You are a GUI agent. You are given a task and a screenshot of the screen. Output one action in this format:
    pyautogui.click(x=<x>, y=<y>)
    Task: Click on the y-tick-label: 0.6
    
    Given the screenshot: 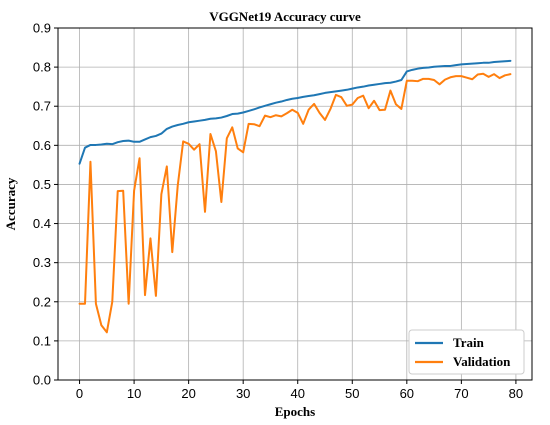 What is the action you would take?
    pyautogui.click(x=42, y=145)
    